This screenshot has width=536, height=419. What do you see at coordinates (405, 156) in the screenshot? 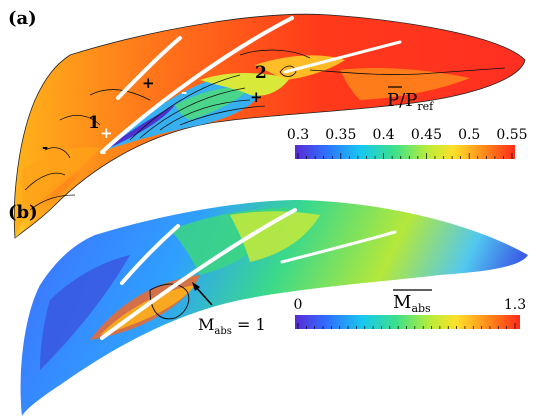
I see `colorbar-a-tick-marks` at bounding box center [405, 156].